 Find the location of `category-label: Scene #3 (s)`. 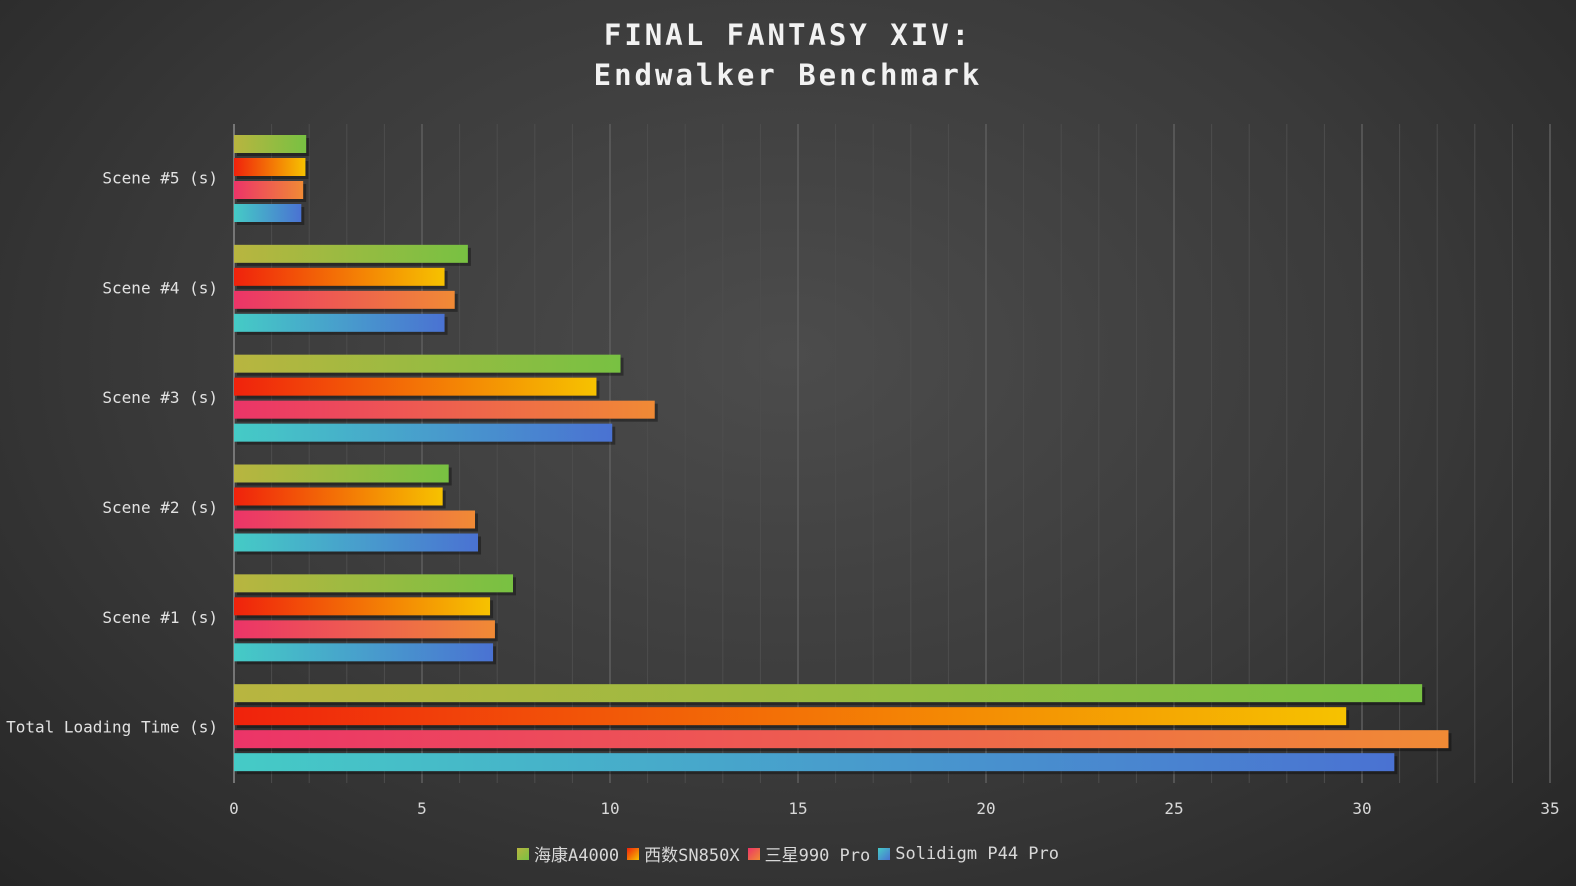

category-label: Scene #3 (s) is located at coordinates (160, 397).